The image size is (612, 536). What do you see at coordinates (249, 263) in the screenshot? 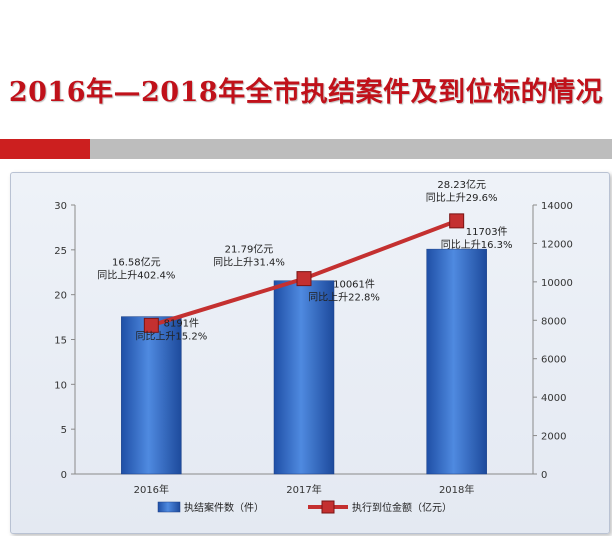
I see `amount-change-label: 同比上升31.4%` at bounding box center [249, 263].